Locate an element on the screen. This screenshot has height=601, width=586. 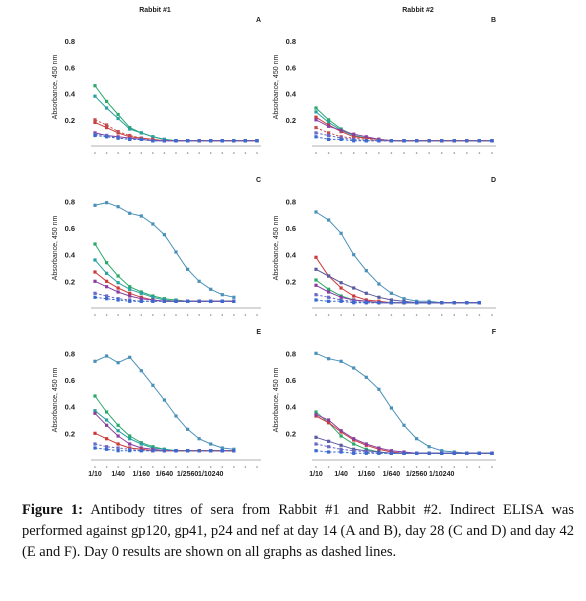
caption-label: Figure 1: is located at coordinates (53, 510).